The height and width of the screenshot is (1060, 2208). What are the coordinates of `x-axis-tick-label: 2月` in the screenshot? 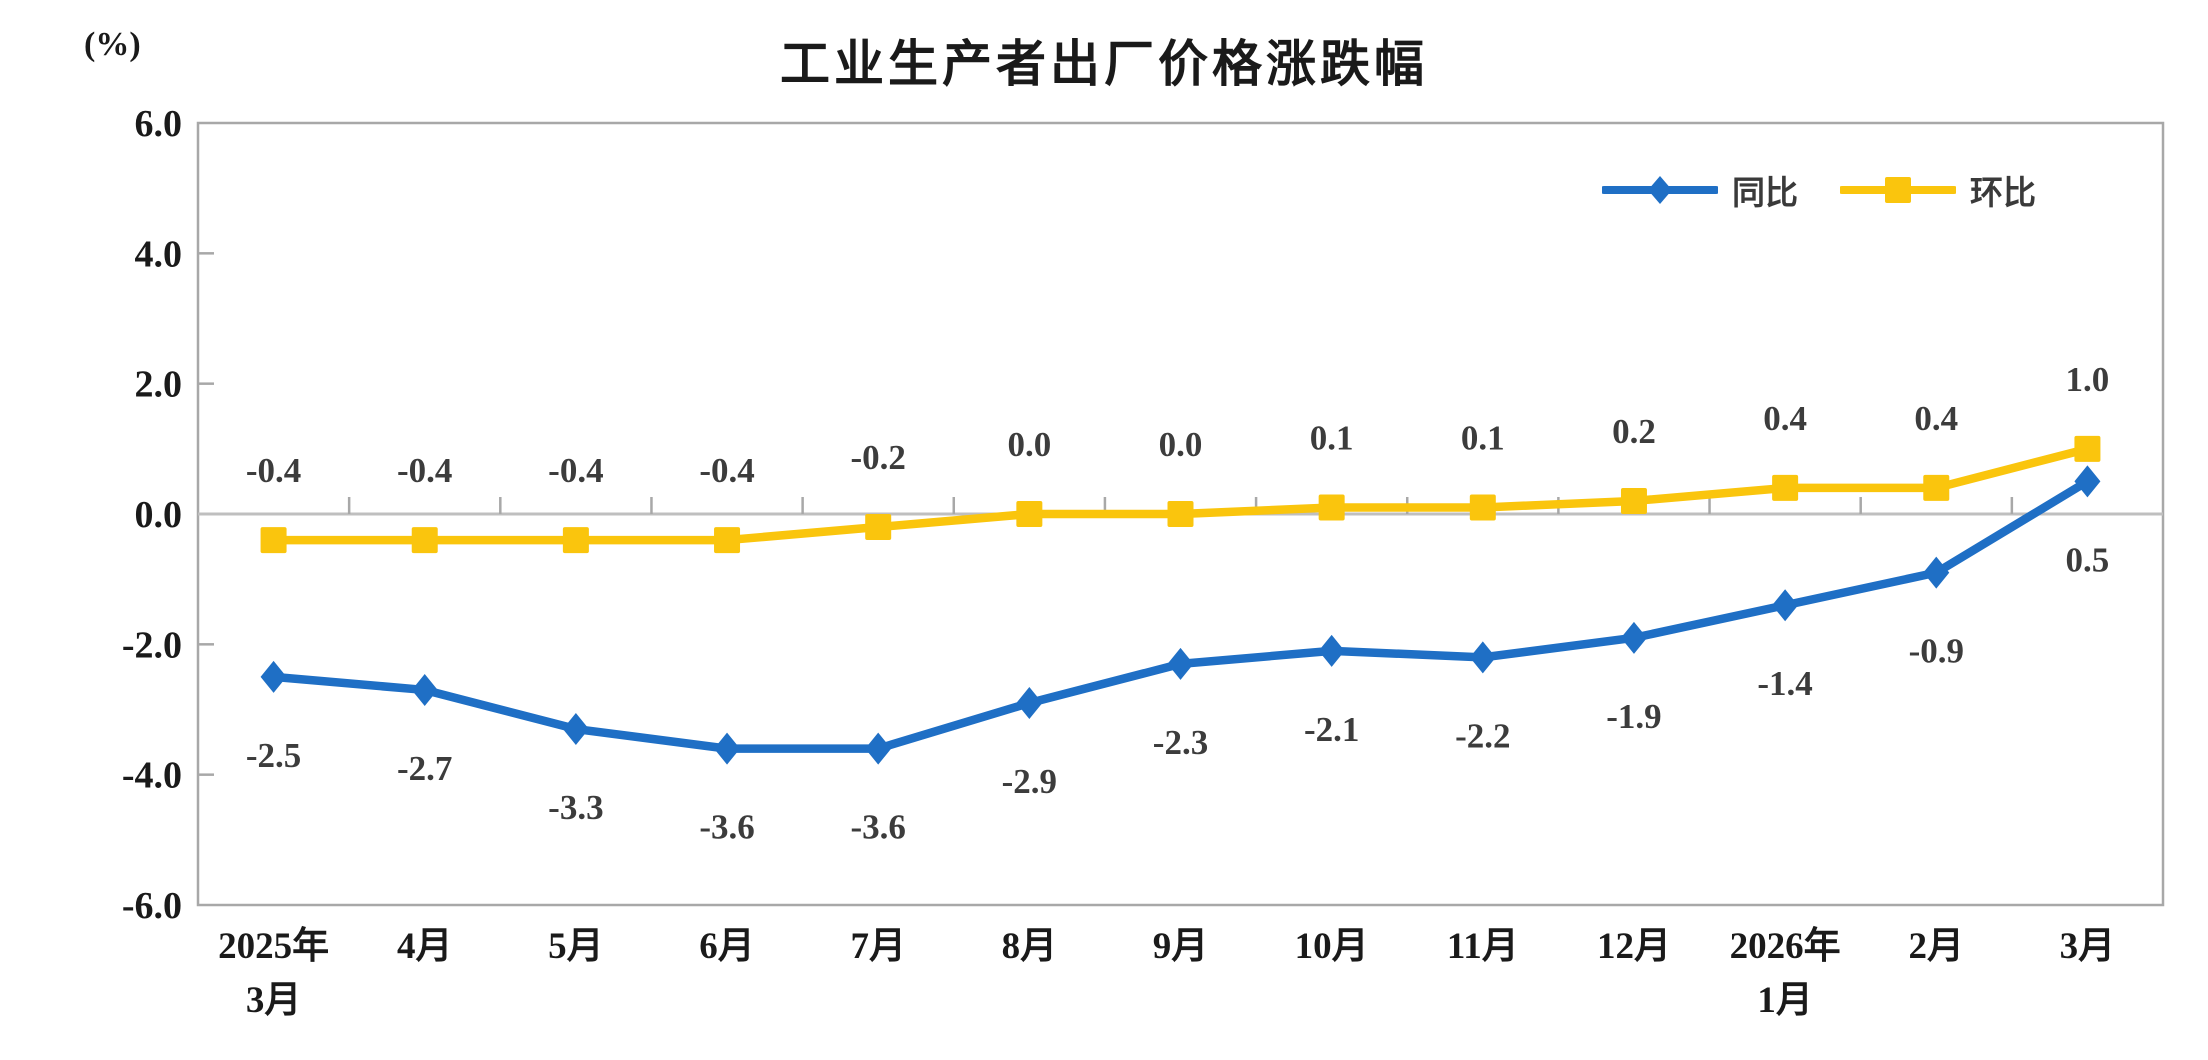 It's located at (1937, 946).